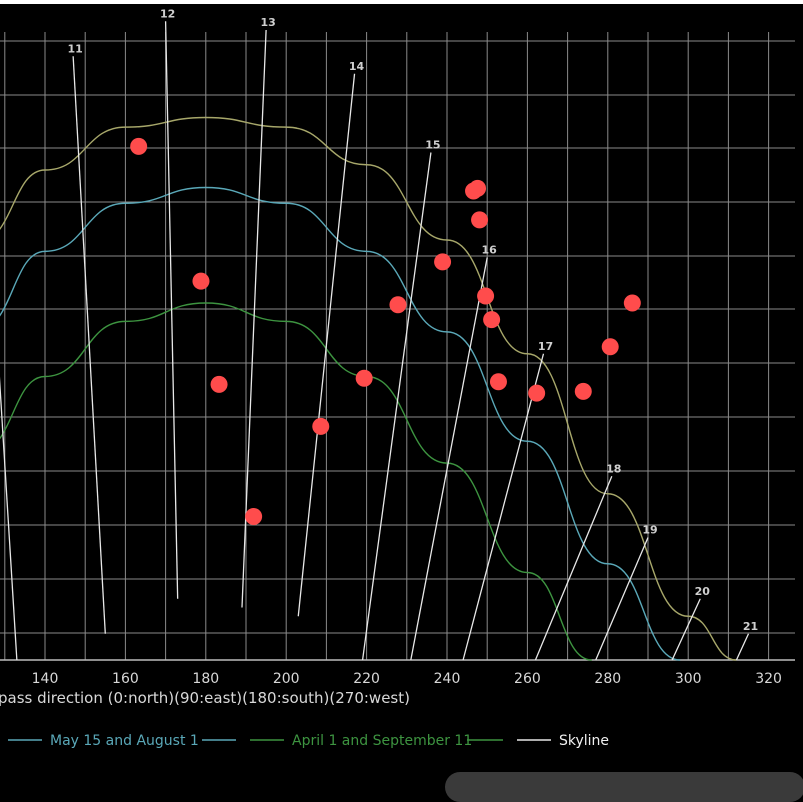 This screenshot has width=803, height=802. I want to click on legend-label: Skyline, so click(584, 741).